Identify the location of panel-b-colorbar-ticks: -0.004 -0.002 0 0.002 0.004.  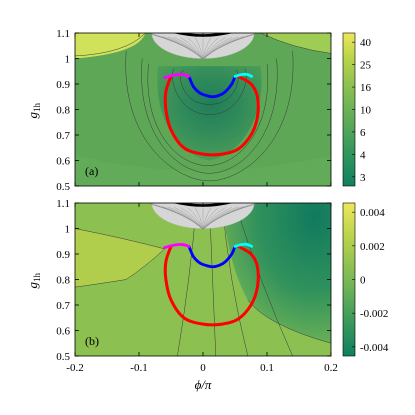
(370, 280).